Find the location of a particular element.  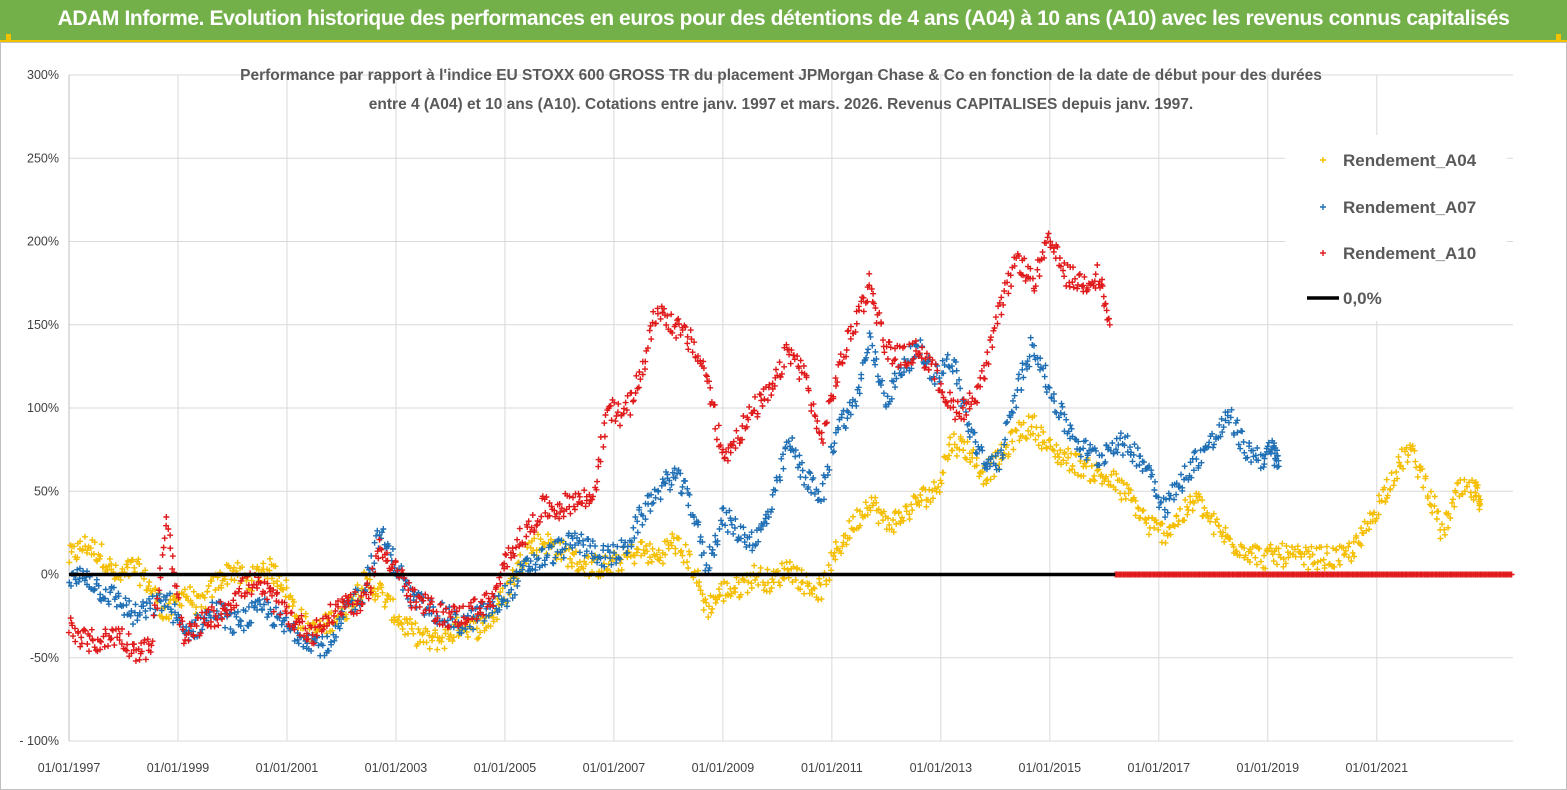

x-tick-label: 01/01/2009 is located at coordinates (723, 768).